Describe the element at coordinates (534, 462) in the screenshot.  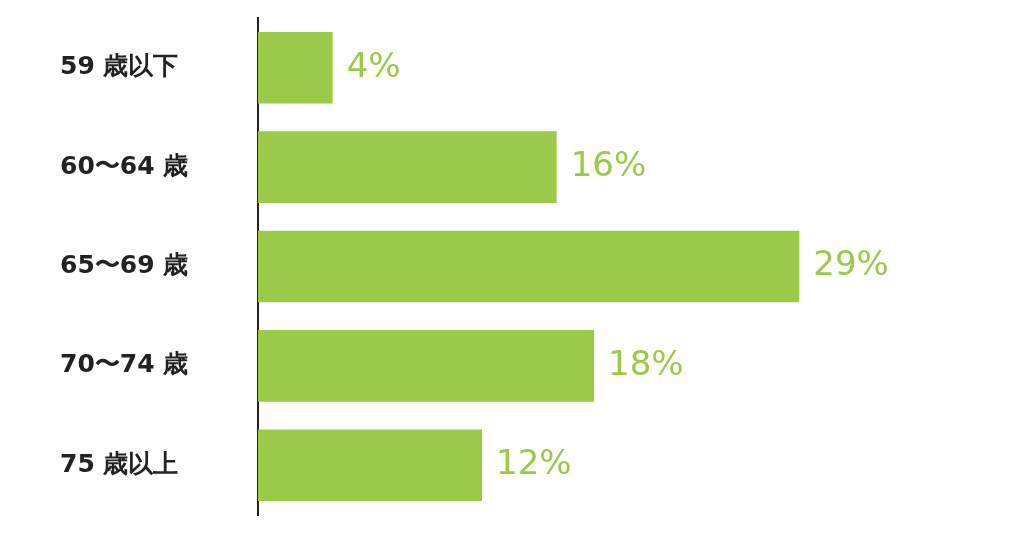
I see `data-label: 12%` at that location.